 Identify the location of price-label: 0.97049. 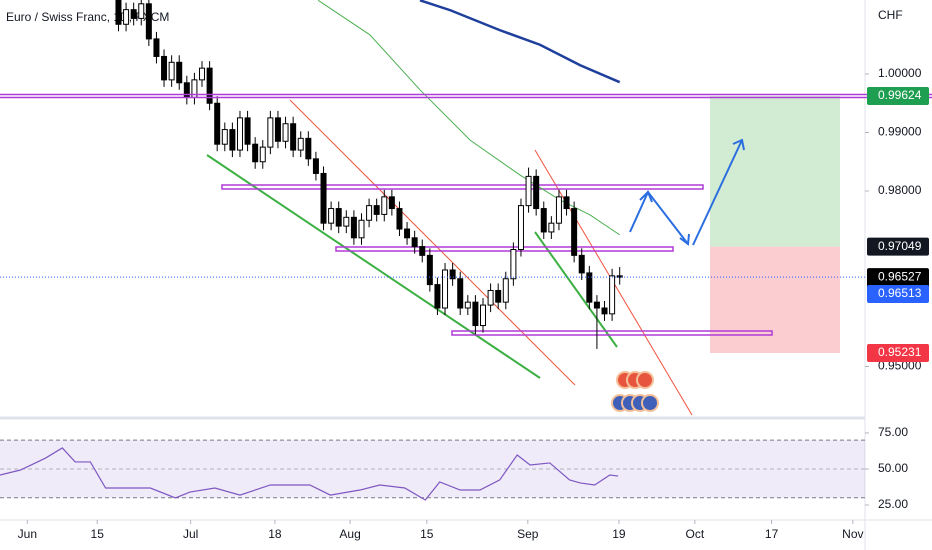
(900, 246).